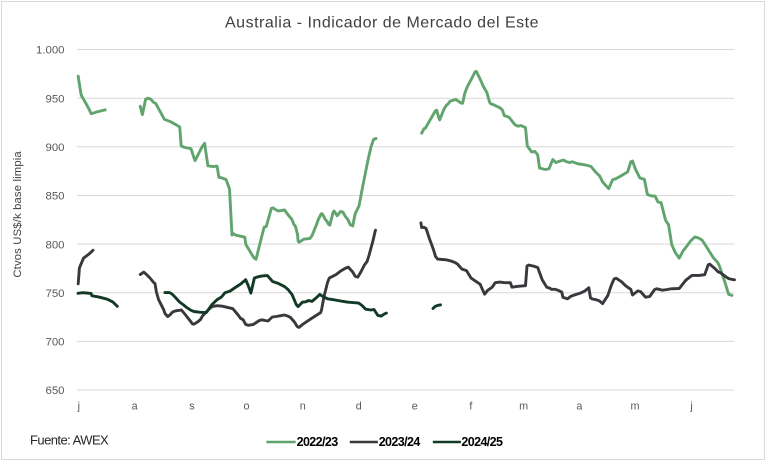 The image size is (766, 467). I want to click on svg-text: Ctvos US$/k base limpia, so click(18, 214).